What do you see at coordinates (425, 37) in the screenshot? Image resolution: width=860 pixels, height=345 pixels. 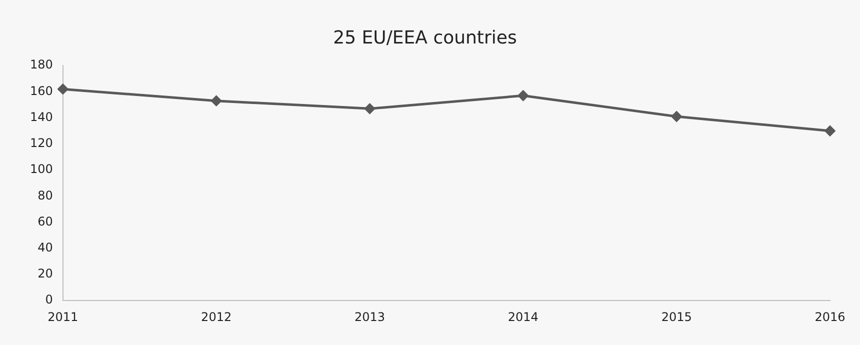 I see `chart-title: 25 EU/EEA countries` at bounding box center [425, 37].